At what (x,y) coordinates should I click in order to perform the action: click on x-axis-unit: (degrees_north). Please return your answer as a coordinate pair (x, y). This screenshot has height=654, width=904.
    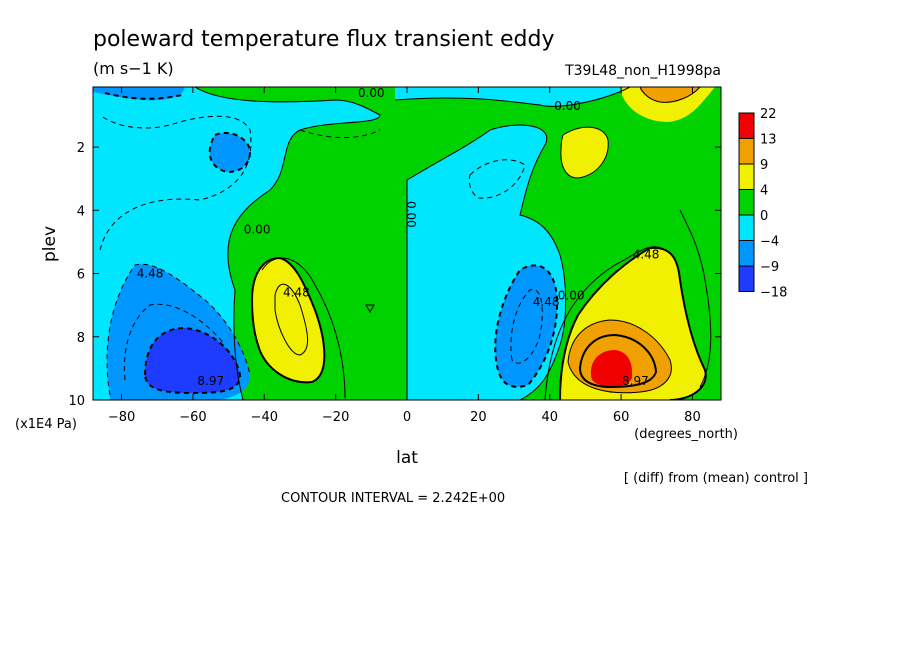
    Looking at the image, I should click on (686, 434).